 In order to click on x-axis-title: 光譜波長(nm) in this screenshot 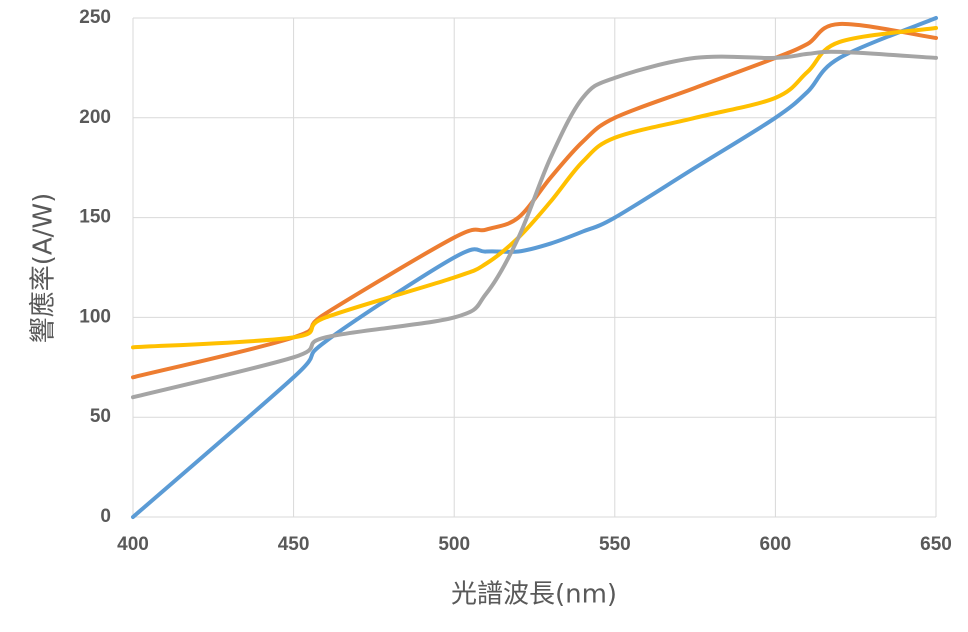, I will do `click(534, 595)`.